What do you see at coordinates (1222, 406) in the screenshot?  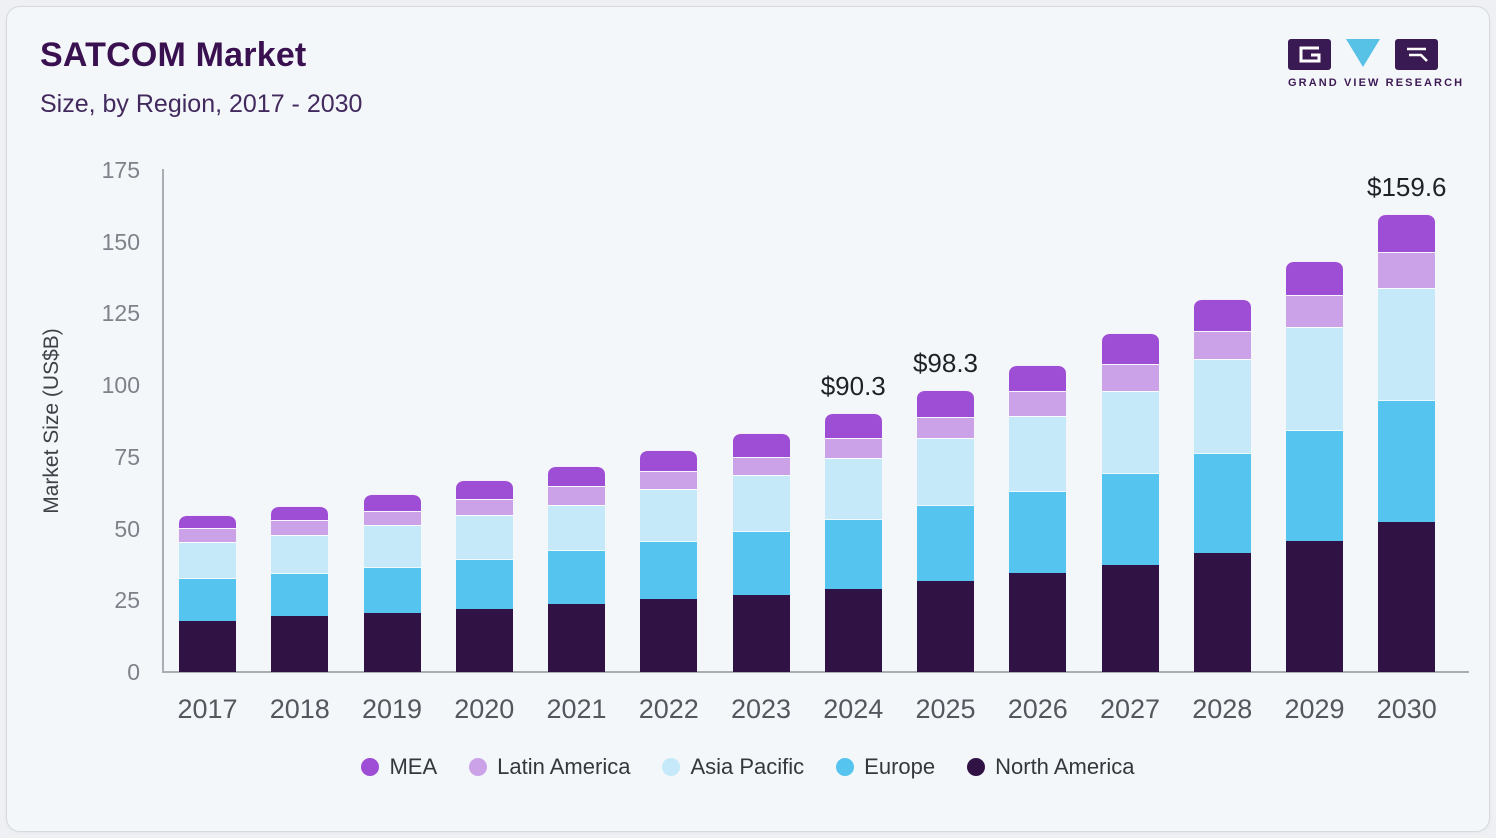 I see `bar-segment-asia-pacific-2028` at bounding box center [1222, 406].